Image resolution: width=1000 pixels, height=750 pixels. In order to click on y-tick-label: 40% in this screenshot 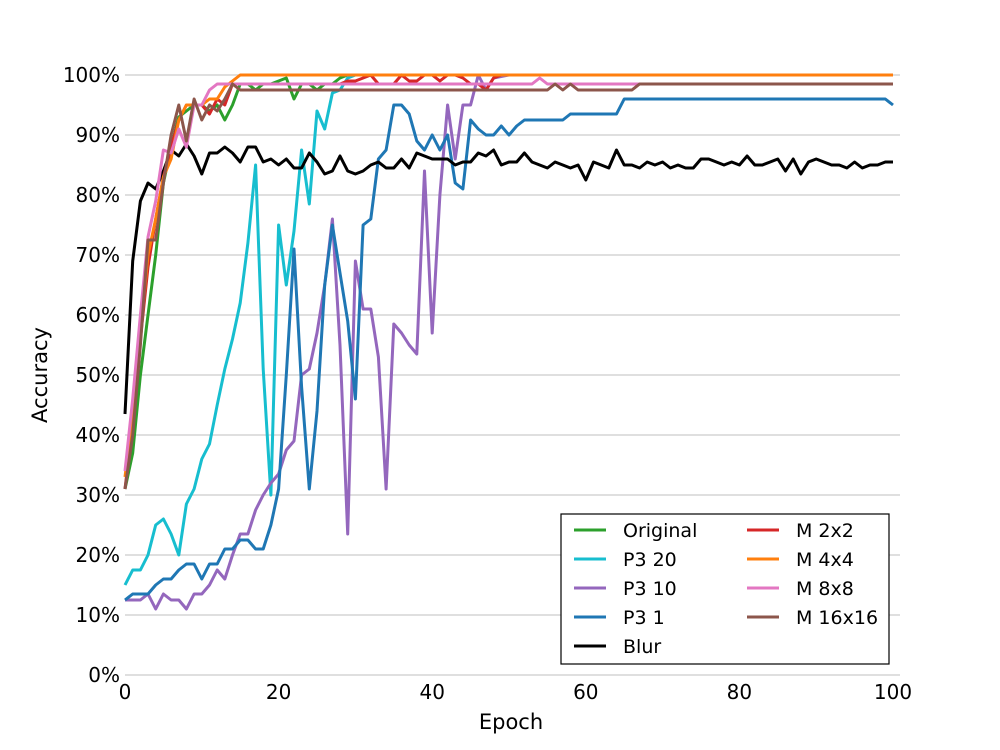, I will do `click(98, 435)`.